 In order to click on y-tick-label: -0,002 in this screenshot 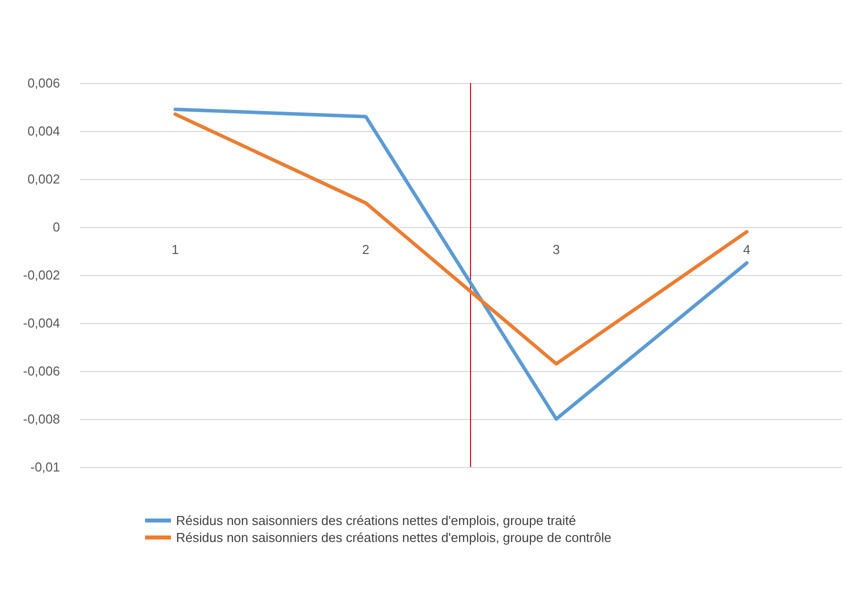, I will do `click(41, 275)`.